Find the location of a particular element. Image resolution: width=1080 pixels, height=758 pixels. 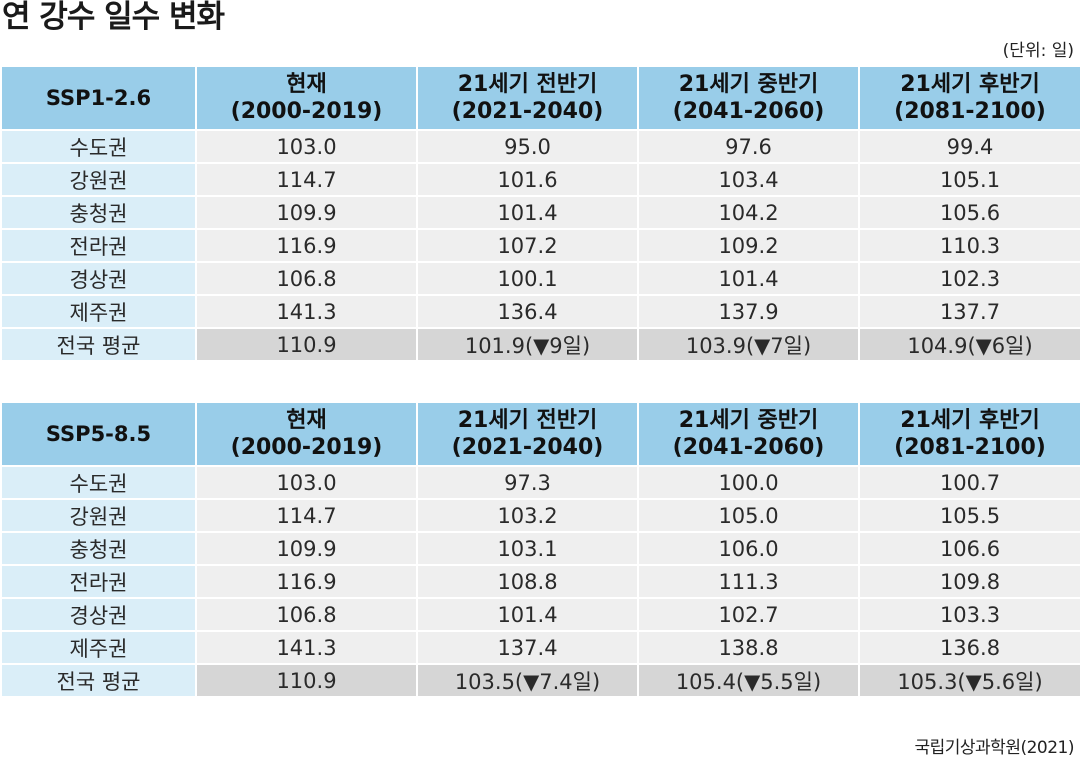

value-cell: 137.4 is located at coordinates (527, 647).